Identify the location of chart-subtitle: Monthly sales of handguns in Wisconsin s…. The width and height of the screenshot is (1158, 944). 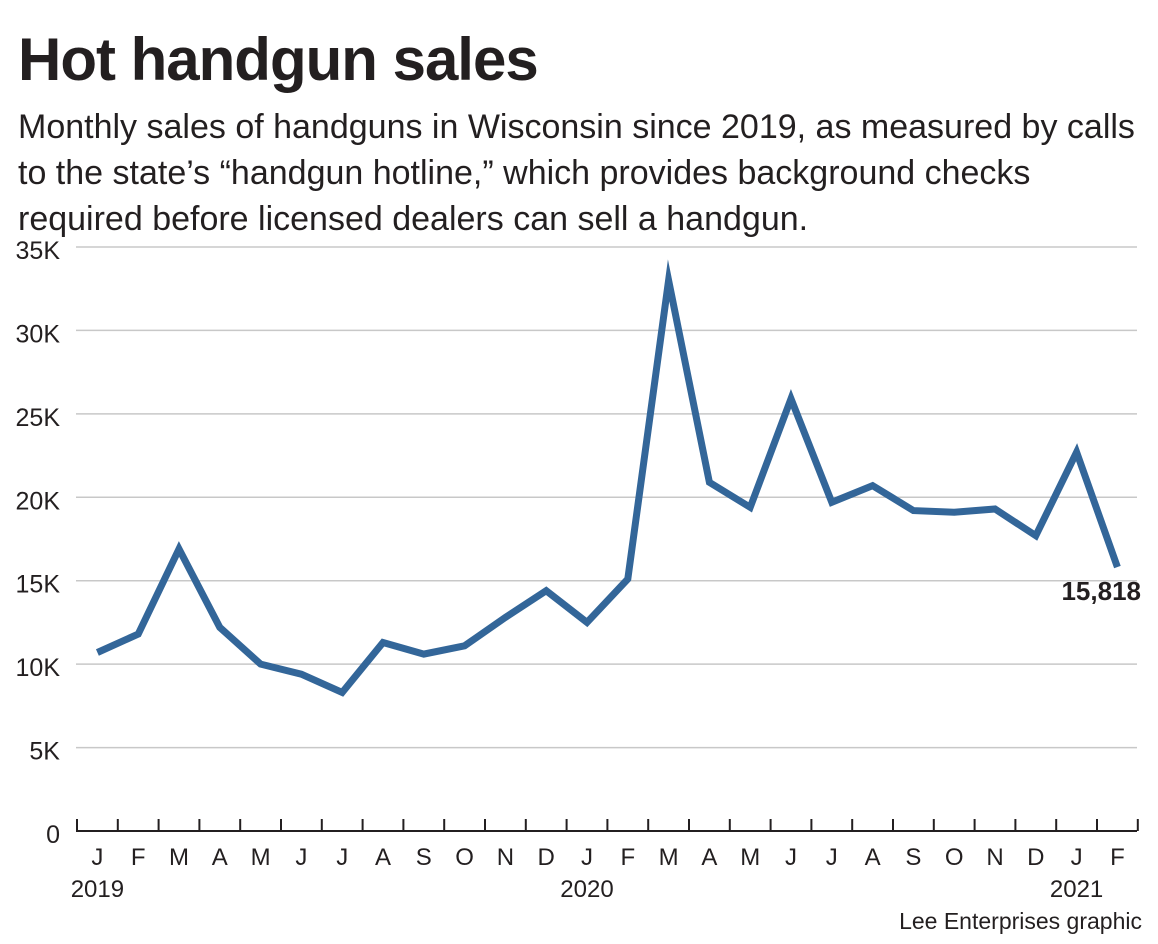
(576, 173).